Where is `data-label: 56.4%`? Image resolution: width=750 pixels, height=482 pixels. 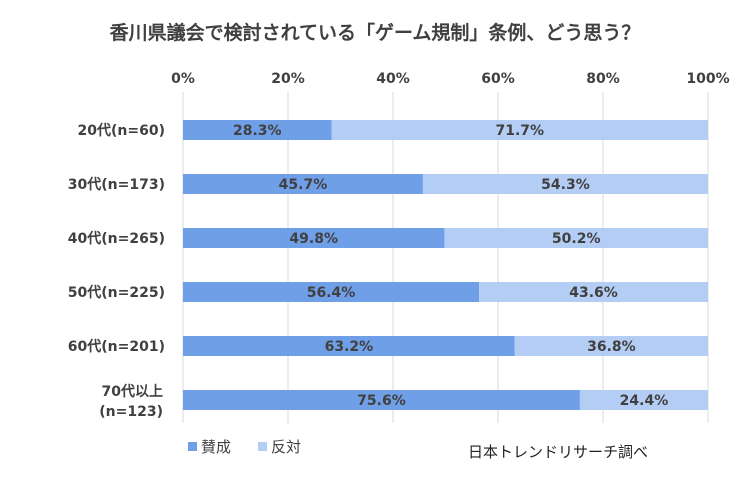 data-label: 56.4% is located at coordinates (331, 293).